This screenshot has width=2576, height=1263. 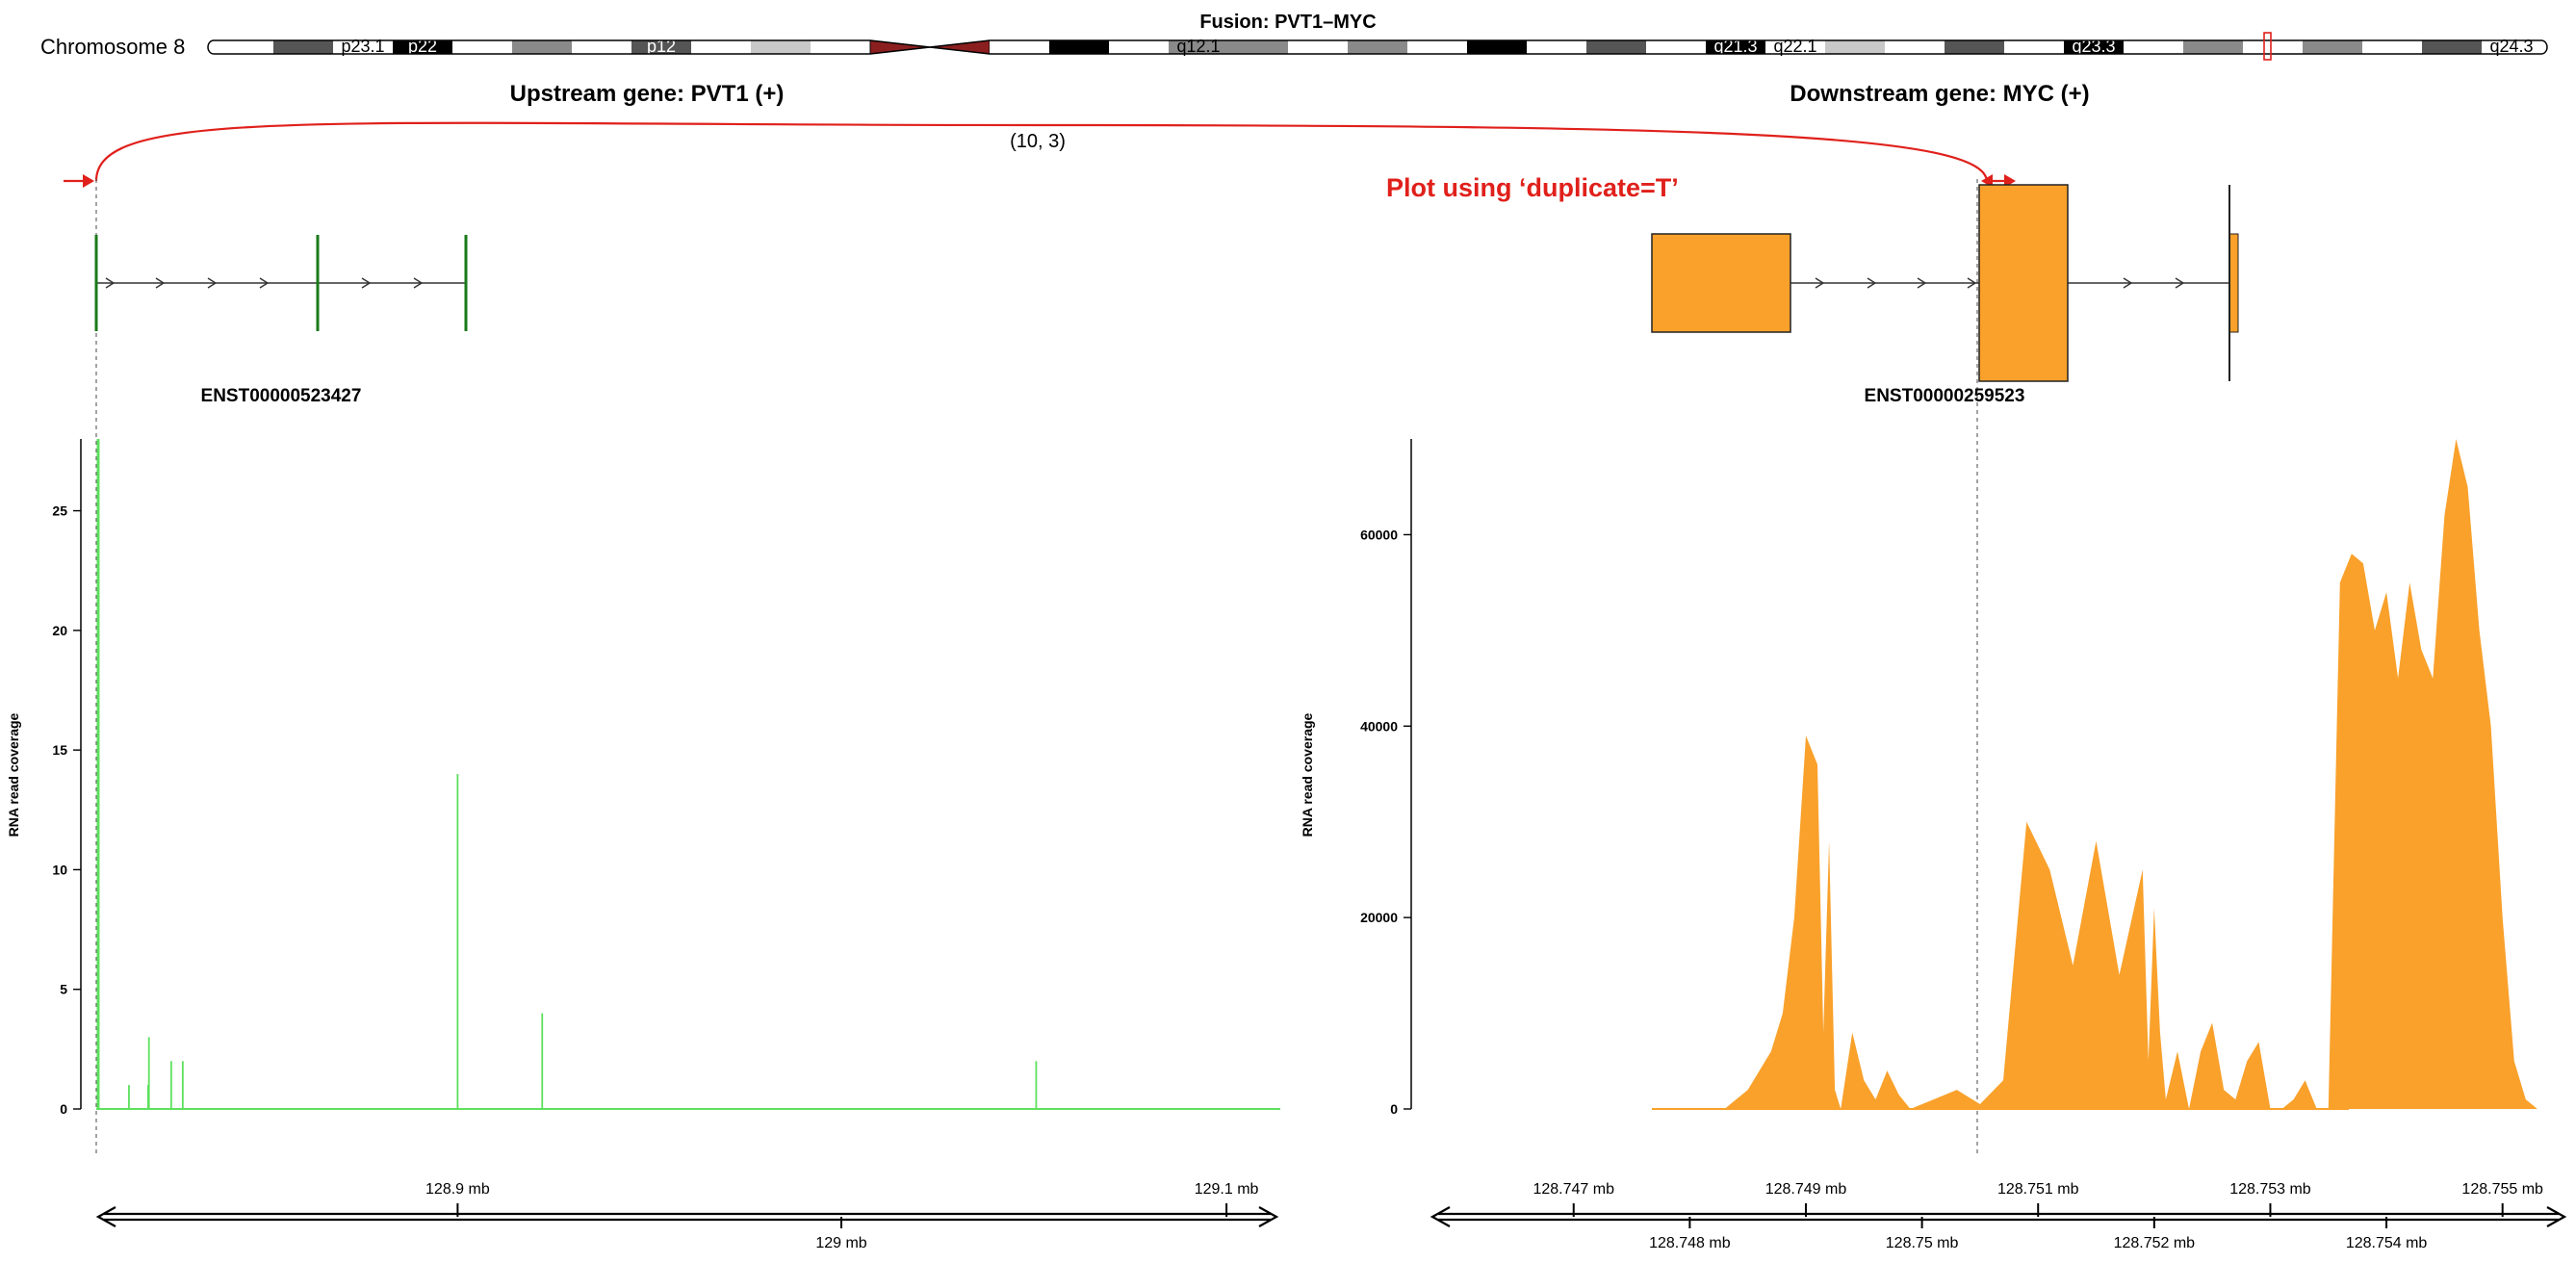 What do you see at coordinates (60, 750) in the screenshot?
I see `upstream-y-tick-label: 15` at bounding box center [60, 750].